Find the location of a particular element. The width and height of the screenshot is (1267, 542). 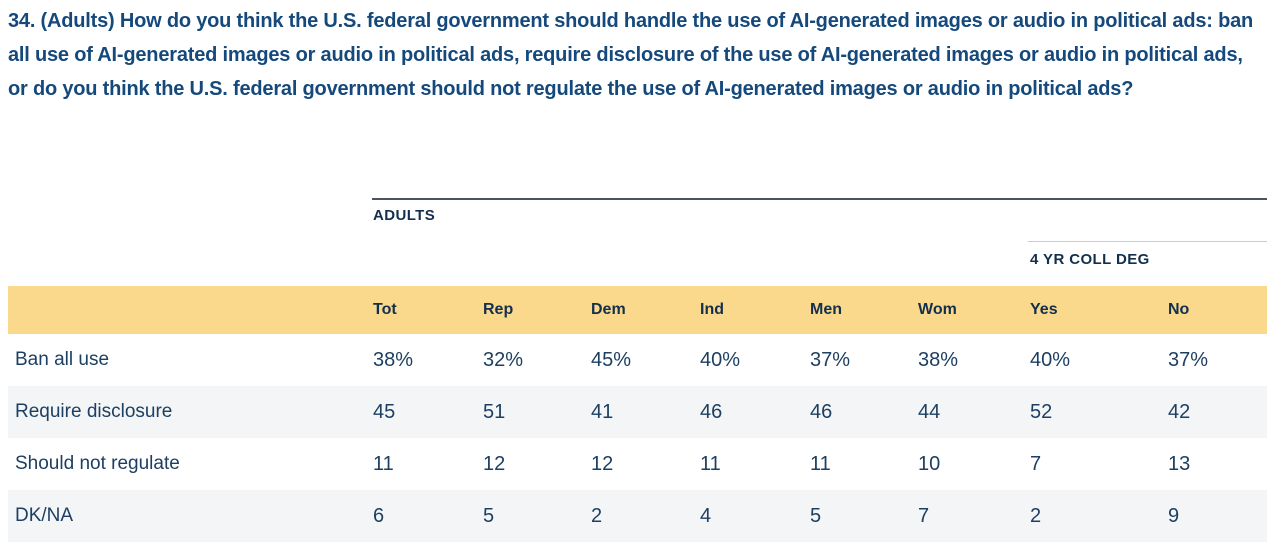

cell-value: 45 is located at coordinates (384, 412).